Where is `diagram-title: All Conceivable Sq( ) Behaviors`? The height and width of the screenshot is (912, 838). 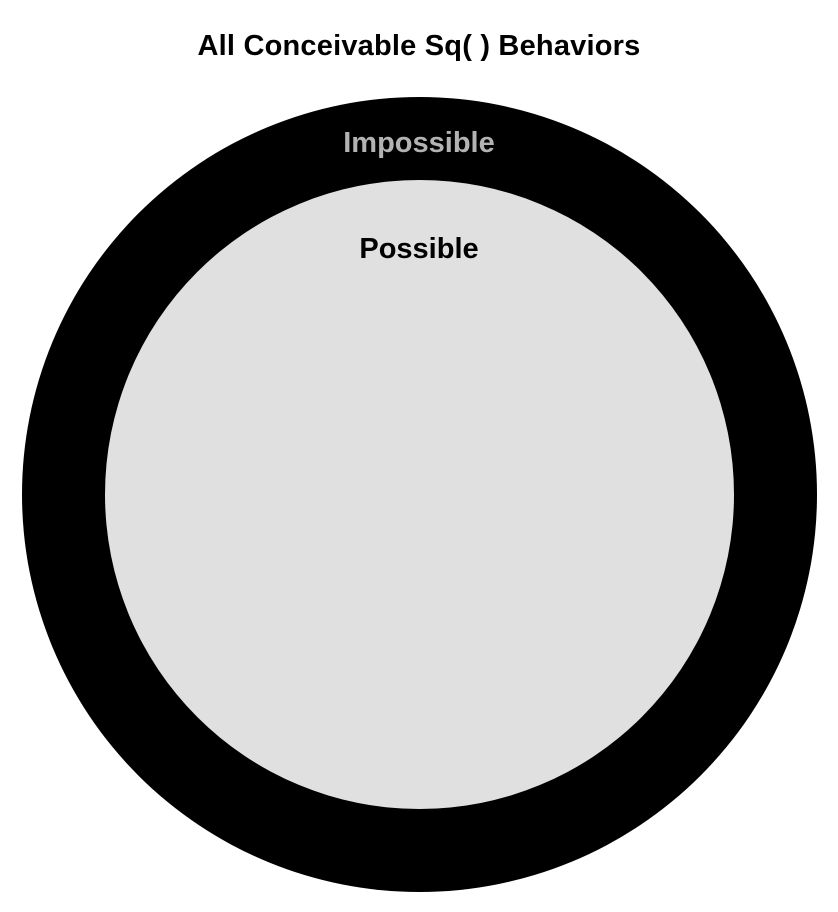 diagram-title: All Conceivable Sq( ) Behaviors is located at coordinates (419, 46).